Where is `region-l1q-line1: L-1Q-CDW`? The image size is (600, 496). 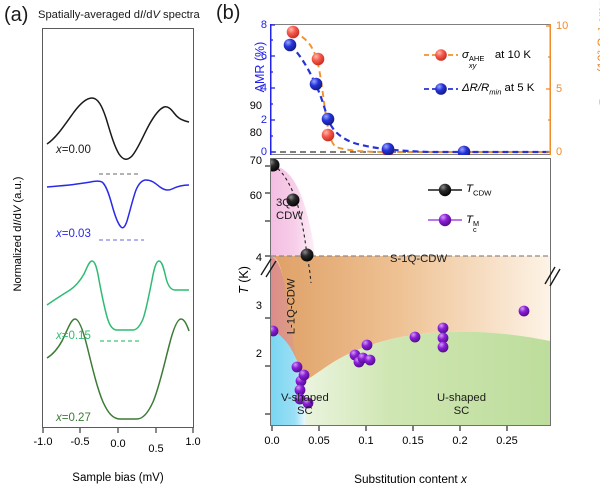 region-l1q-line1: L-1Q-CDW is located at coordinates (291, 306).